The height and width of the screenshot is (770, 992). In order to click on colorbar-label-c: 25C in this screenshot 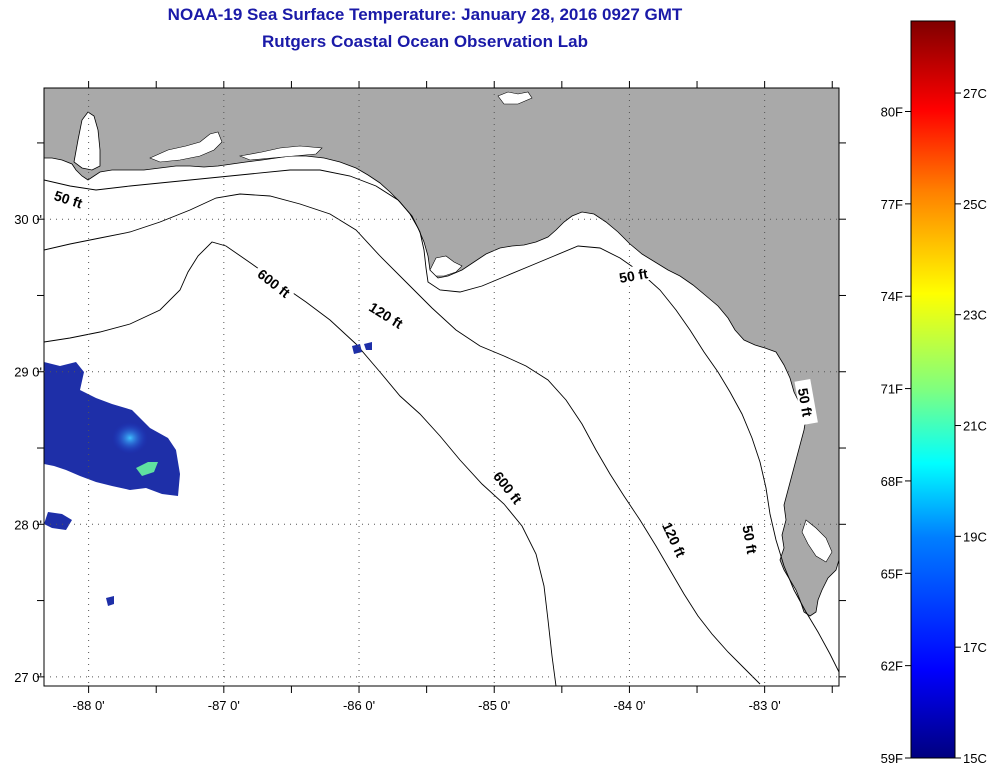, I will do `click(975, 204)`.